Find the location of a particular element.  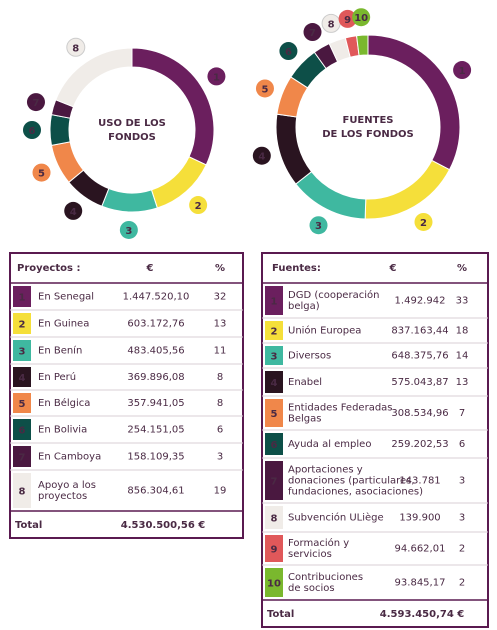

row-amount: 1.492.942 is located at coordinates (420, 301).